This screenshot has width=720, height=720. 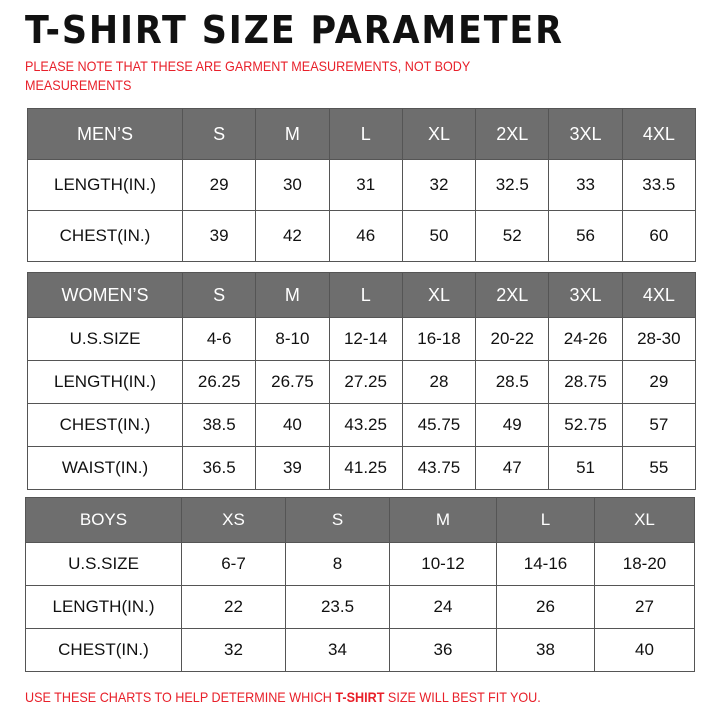 I want to click on table-row: CHEST(IN.) 32 34 36 38 40, so click(x=360, y=650).